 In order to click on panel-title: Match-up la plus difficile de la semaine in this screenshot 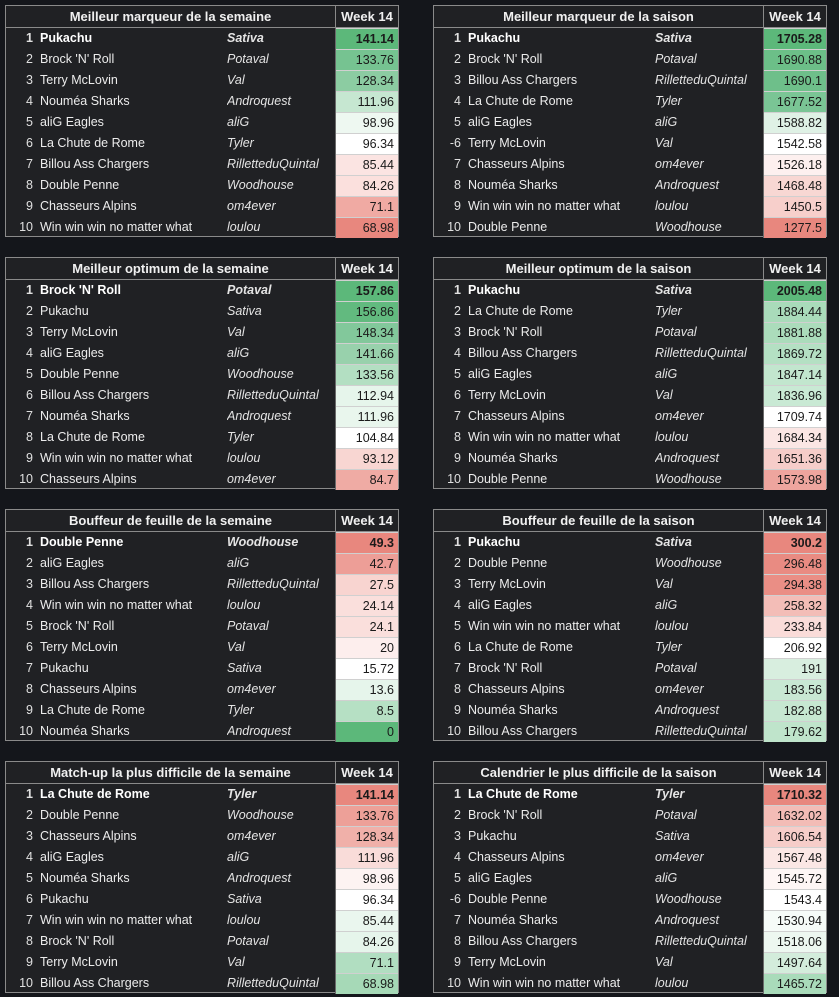, I will do `click(171, 772)`.